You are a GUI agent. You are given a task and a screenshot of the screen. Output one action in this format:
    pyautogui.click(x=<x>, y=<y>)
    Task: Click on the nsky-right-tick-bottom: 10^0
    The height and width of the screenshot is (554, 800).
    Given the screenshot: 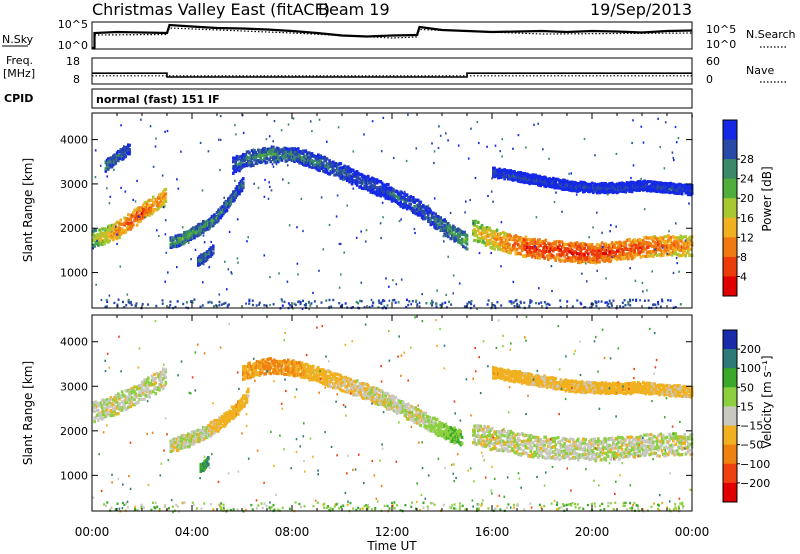 What is the action you would take?
    pyautogui.click(x=721, y=44)
    